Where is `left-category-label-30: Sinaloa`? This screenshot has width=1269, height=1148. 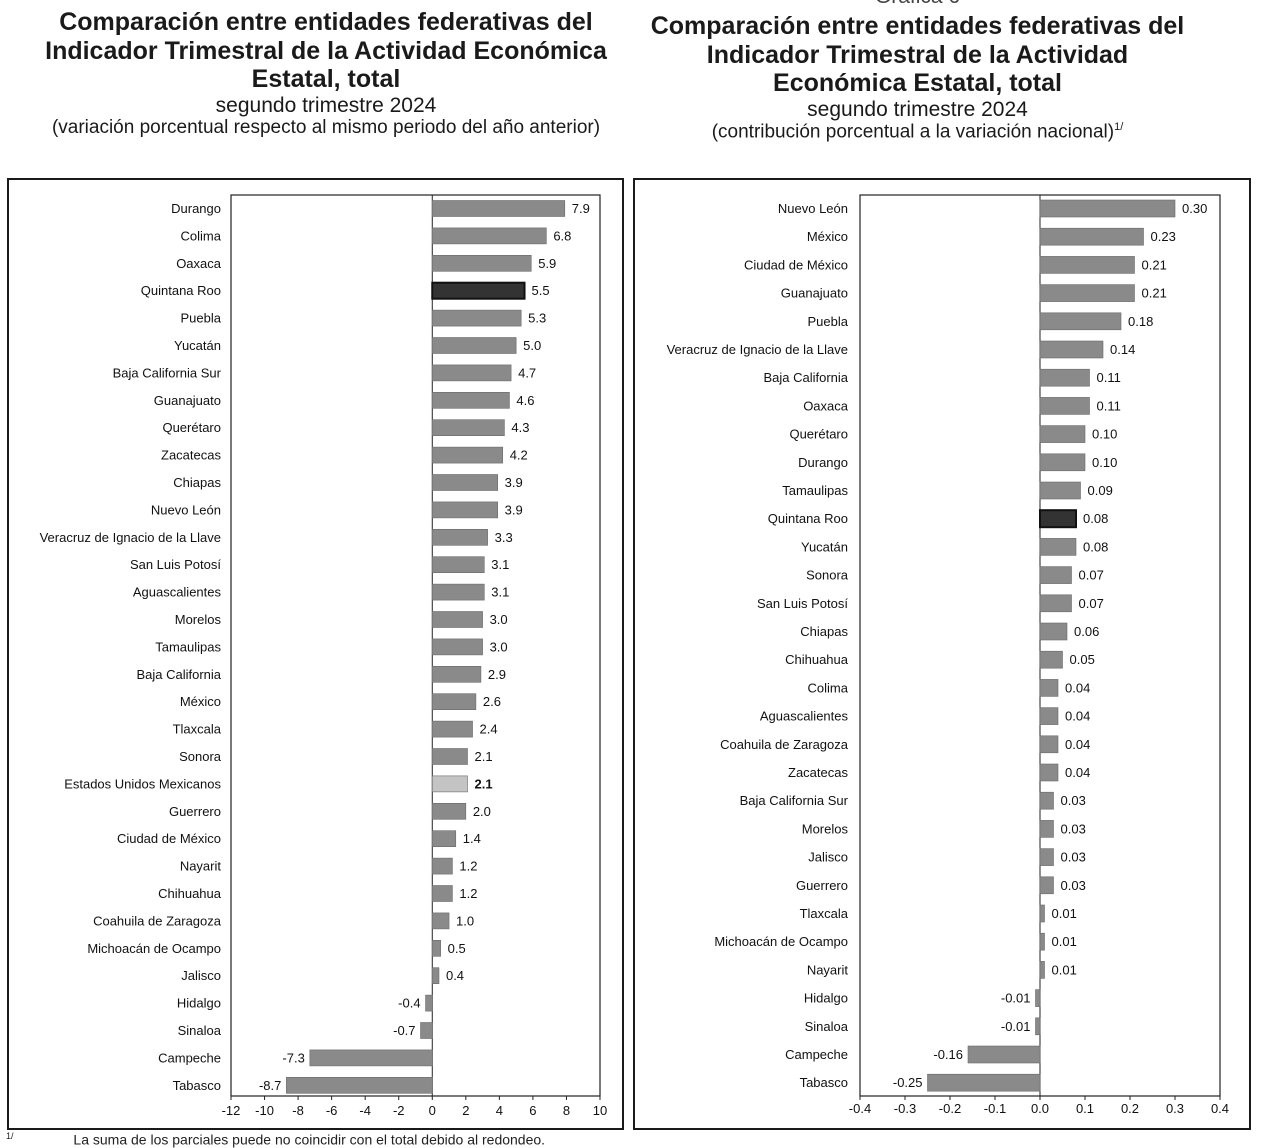
left-category-label-30: Sinaloa is located at coordinates (200, 1030).